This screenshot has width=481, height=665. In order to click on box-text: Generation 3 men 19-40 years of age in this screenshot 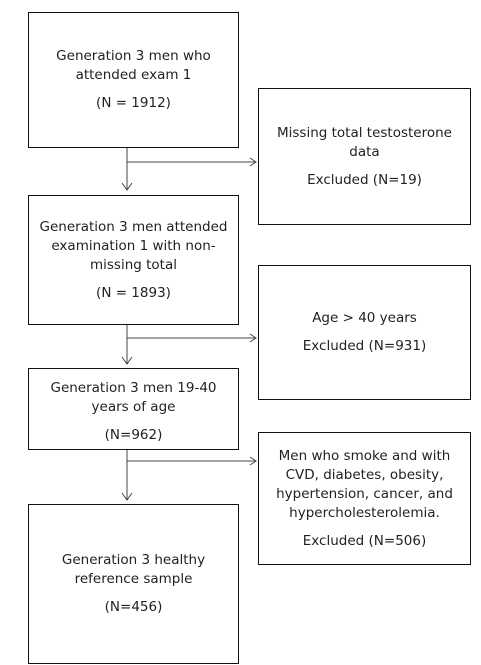, I will do `click(133, 397)`.